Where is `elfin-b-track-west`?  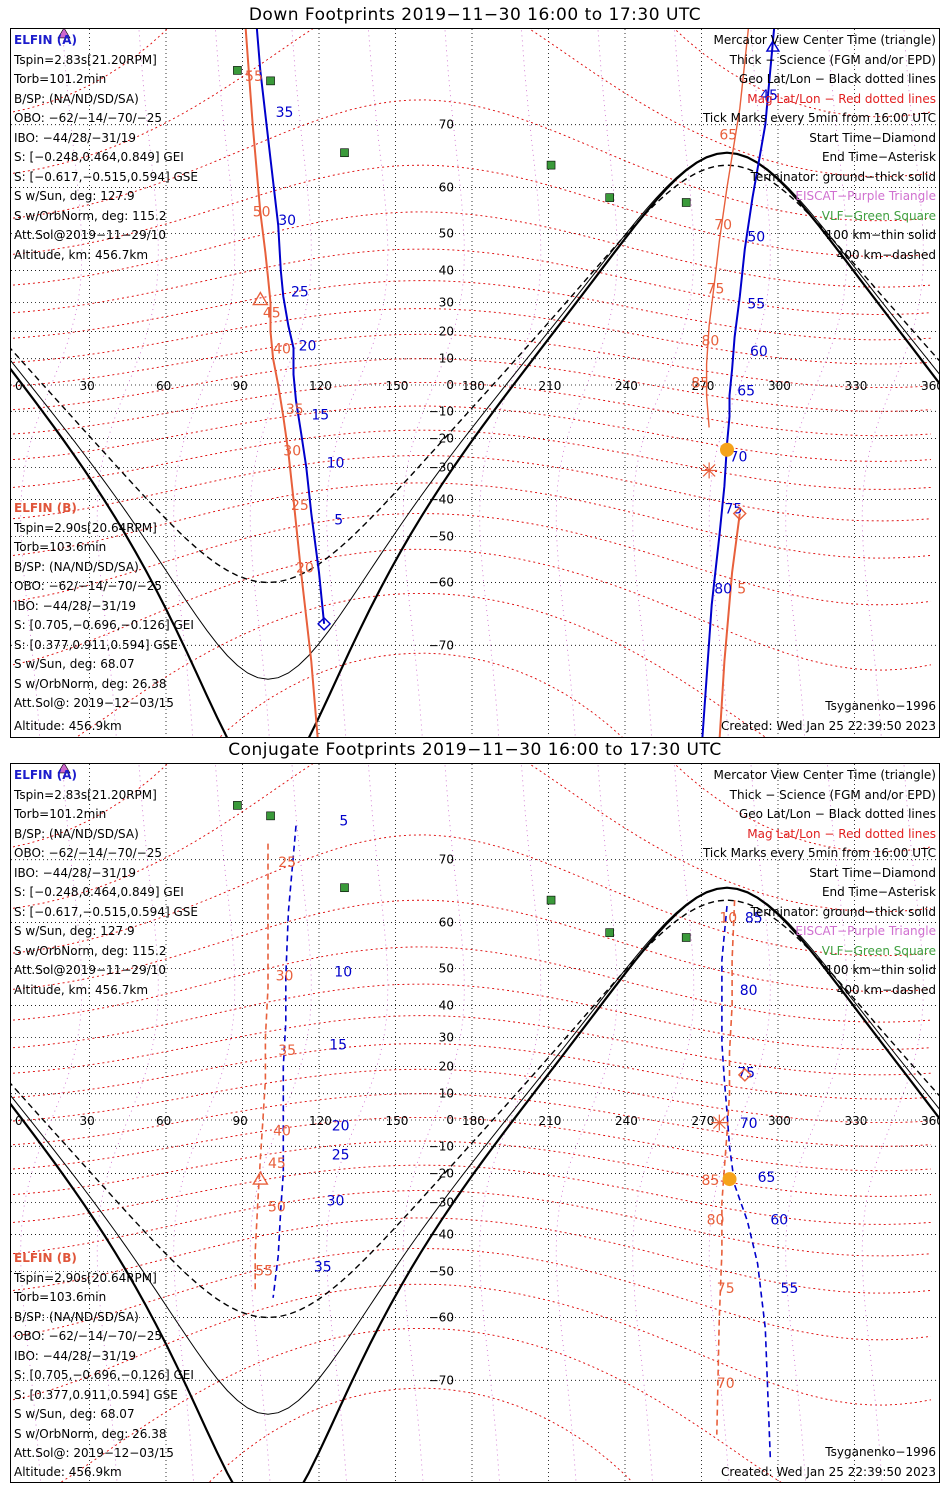
elfin-b-track-west is located at coordinates (281, 383).